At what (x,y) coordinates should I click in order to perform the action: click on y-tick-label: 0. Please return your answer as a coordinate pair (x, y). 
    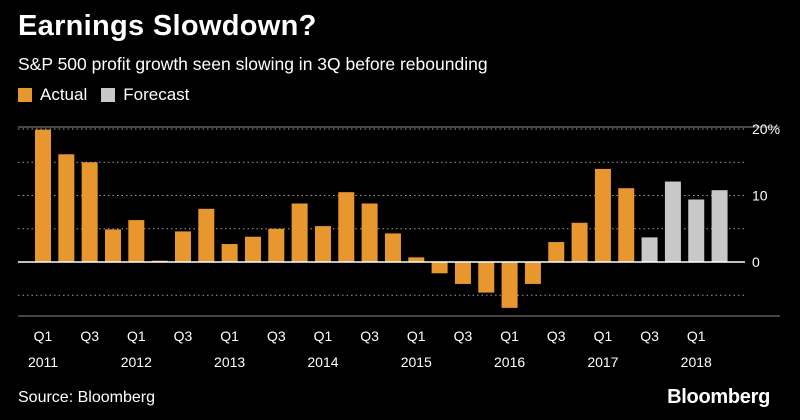
    Looking at the image, I should click on (756, 262).